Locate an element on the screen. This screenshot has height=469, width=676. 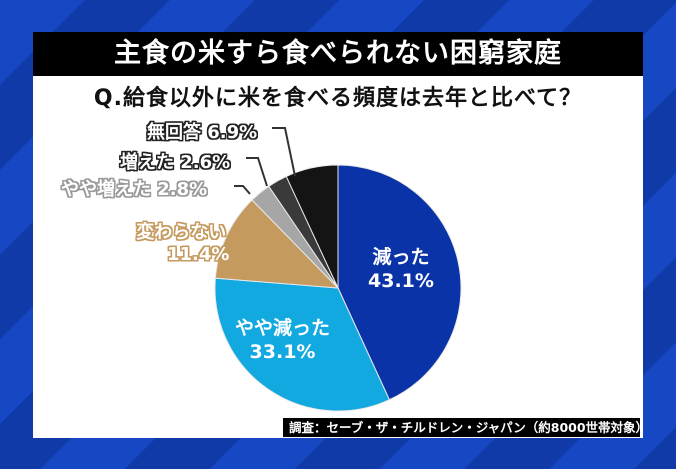
label-no-answer: 無回答 6.9% is located at coordinates (202, 131).